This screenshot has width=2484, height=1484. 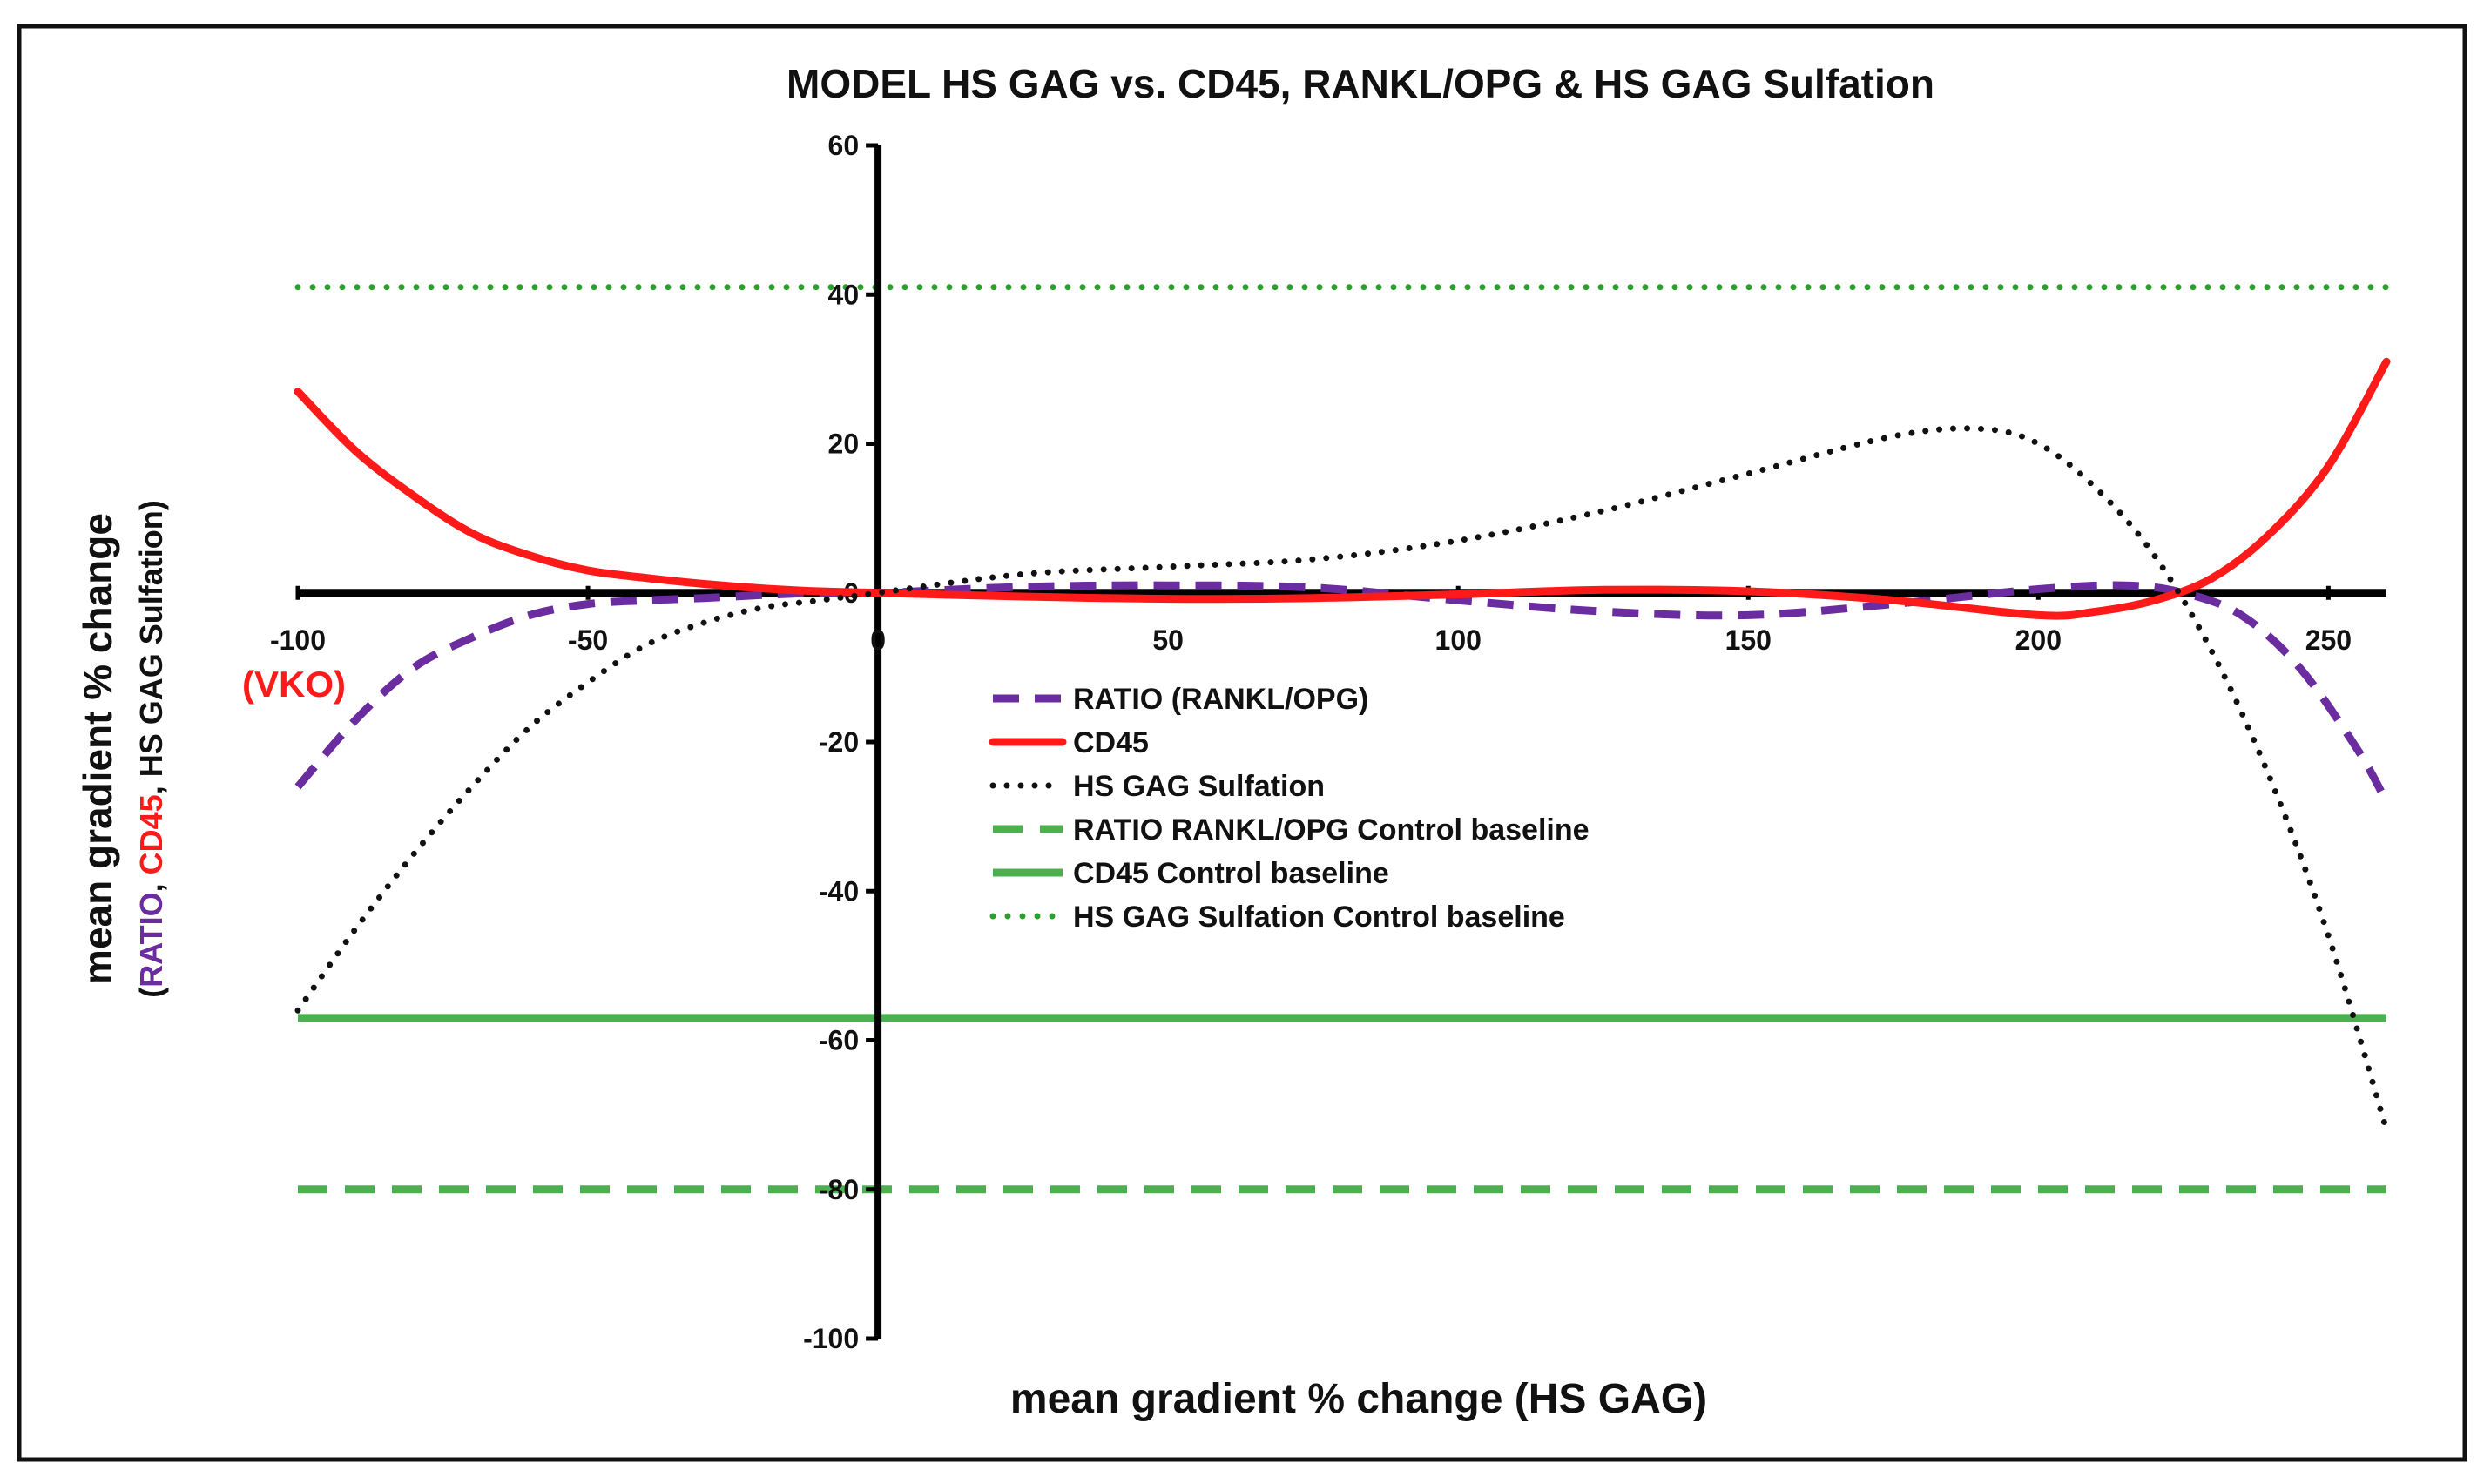 I want to click on x-tick-label: 100, so click(x=1458, y=640).